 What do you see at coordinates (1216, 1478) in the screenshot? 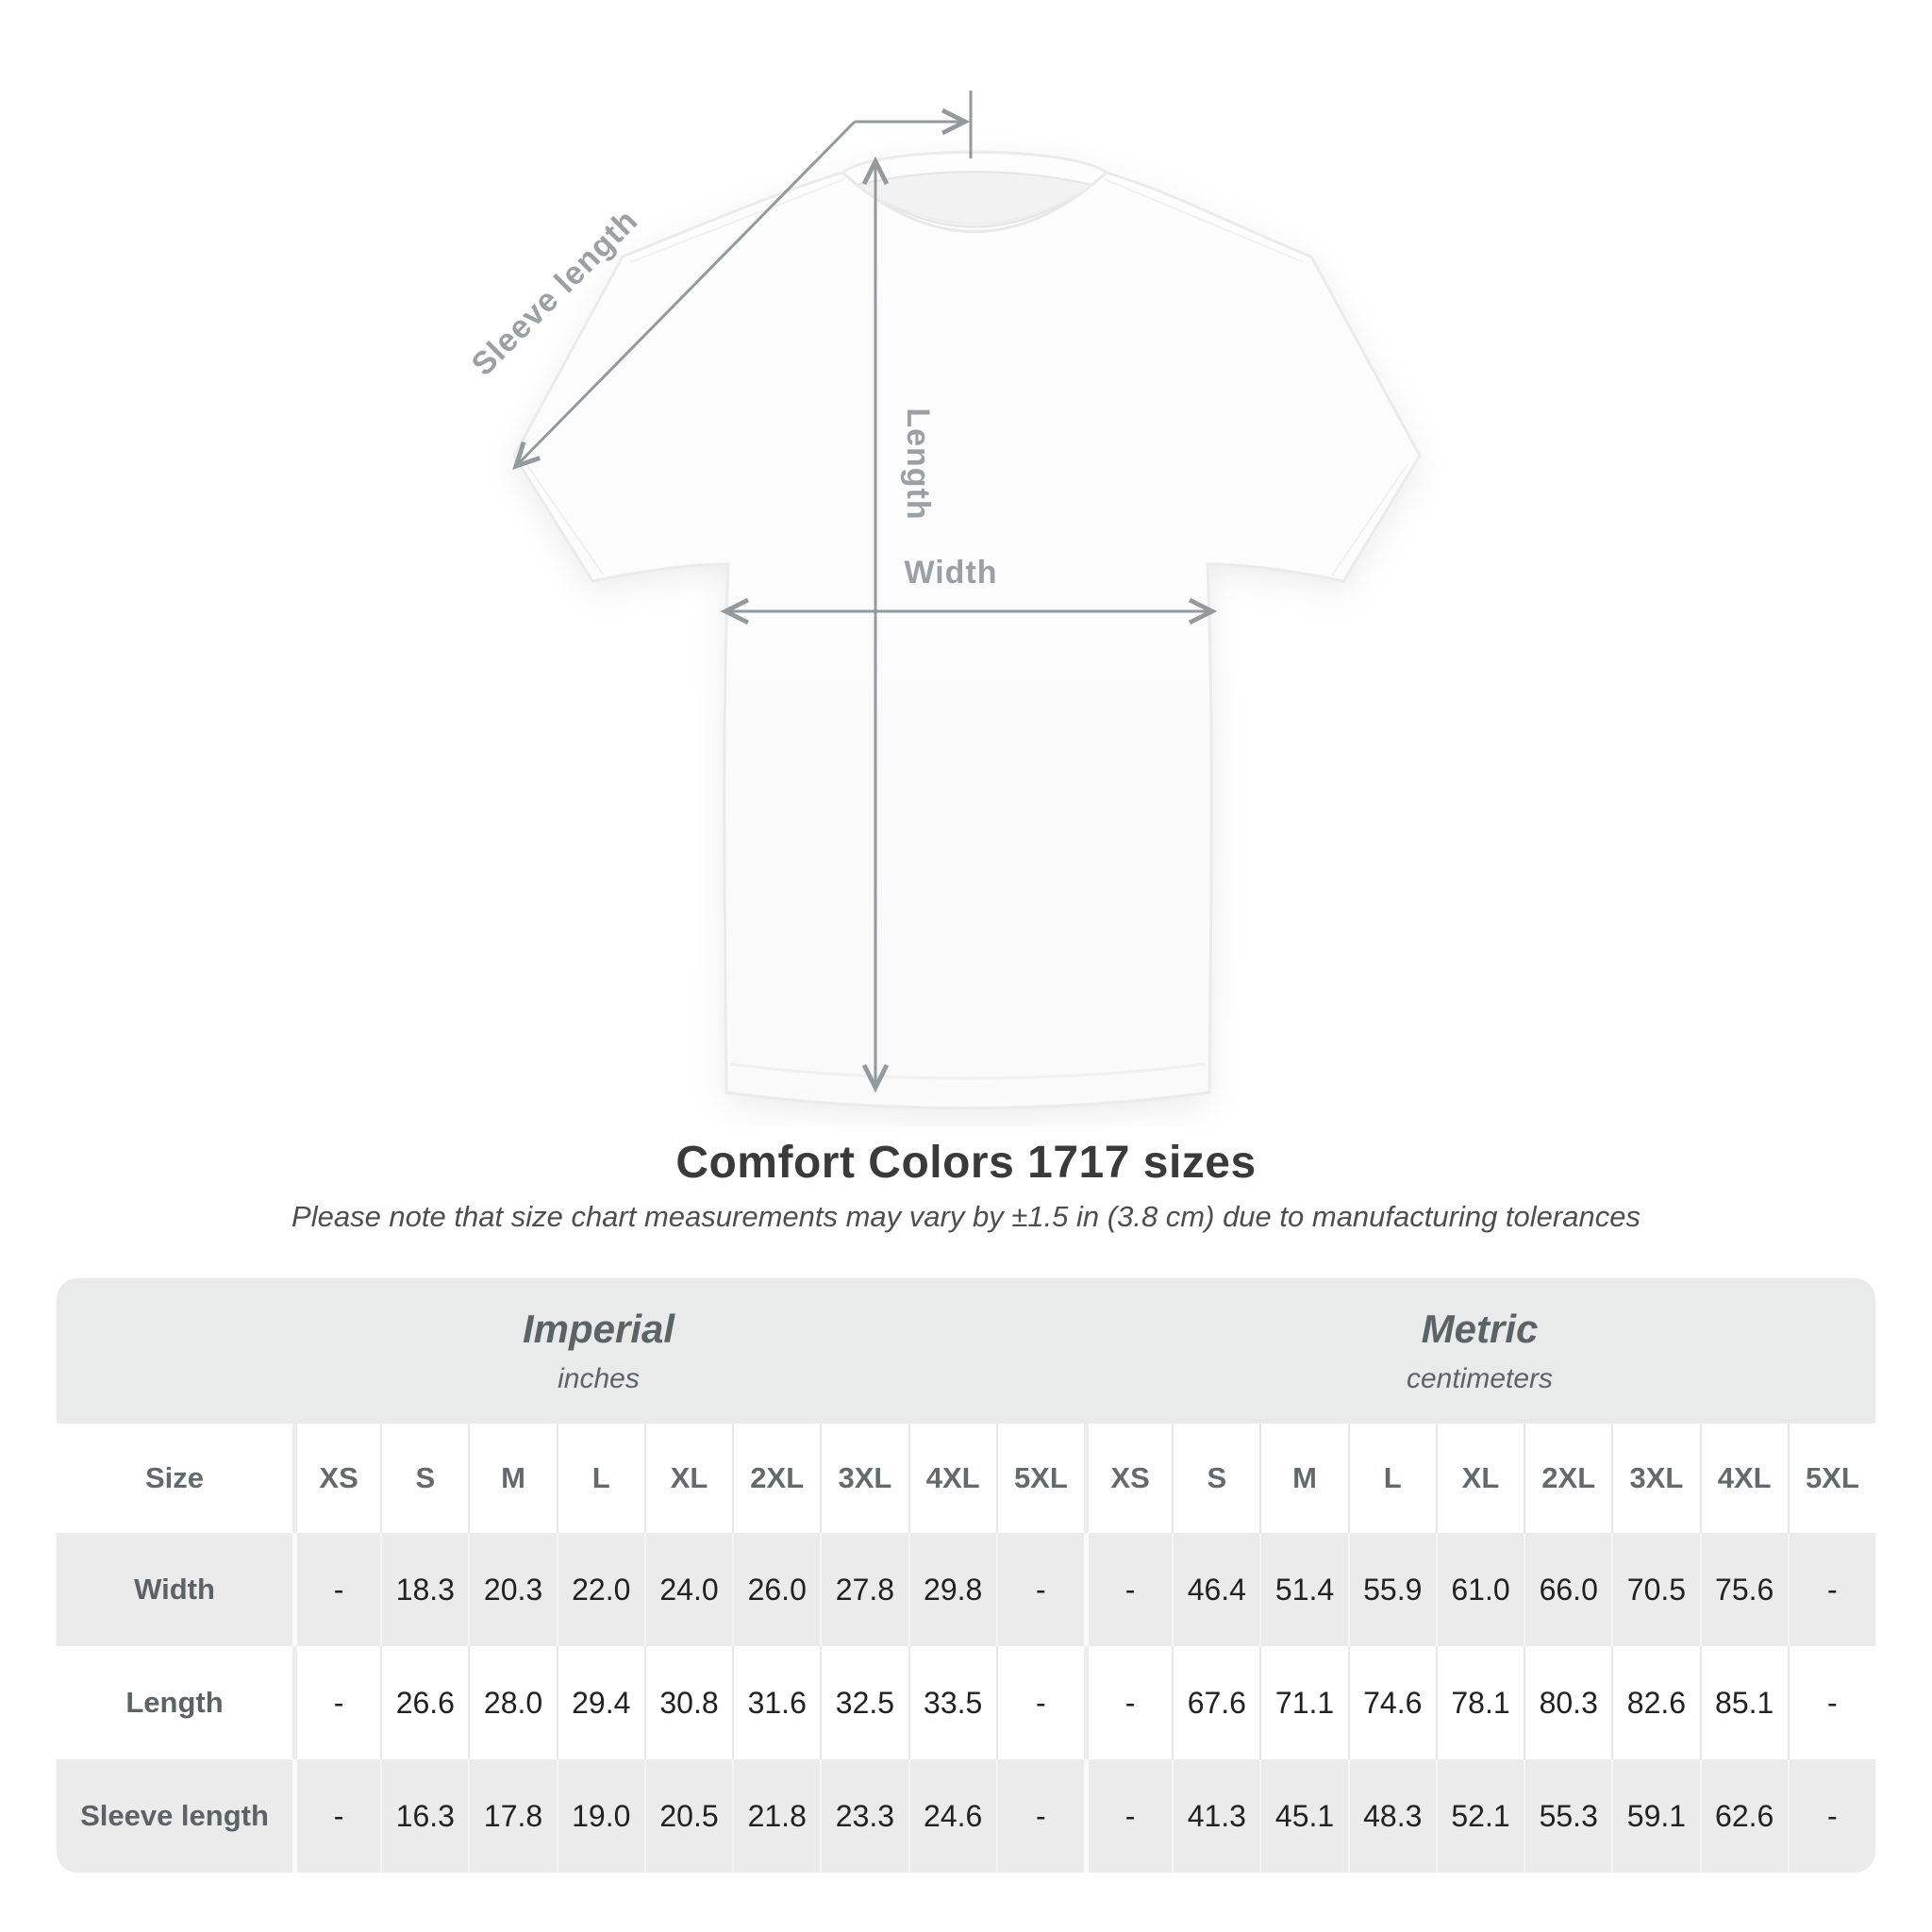
I see `col-header-metric-s: S` at bounding box center [1216, 1478].